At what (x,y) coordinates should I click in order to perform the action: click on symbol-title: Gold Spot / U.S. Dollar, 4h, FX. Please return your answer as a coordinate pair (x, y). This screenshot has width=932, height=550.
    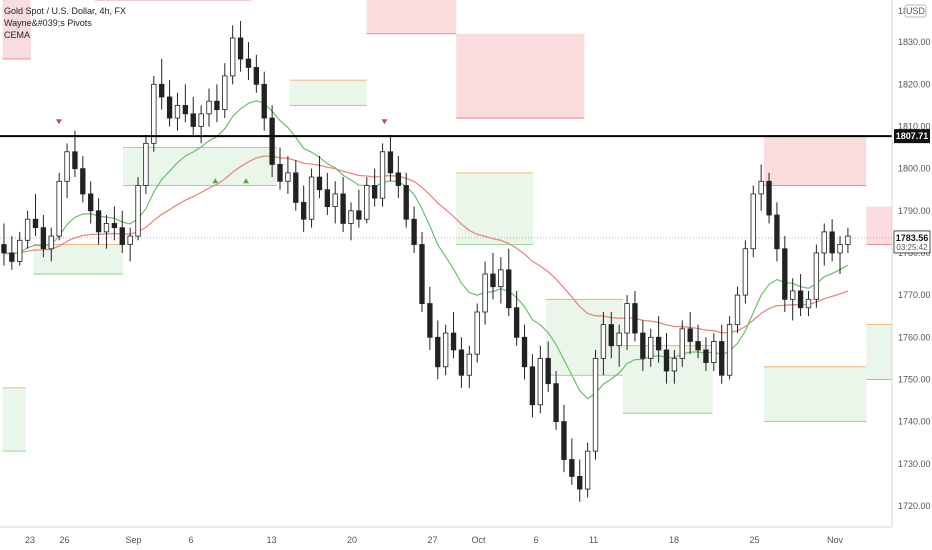
    Looking at the image, I should click on (65, 11).